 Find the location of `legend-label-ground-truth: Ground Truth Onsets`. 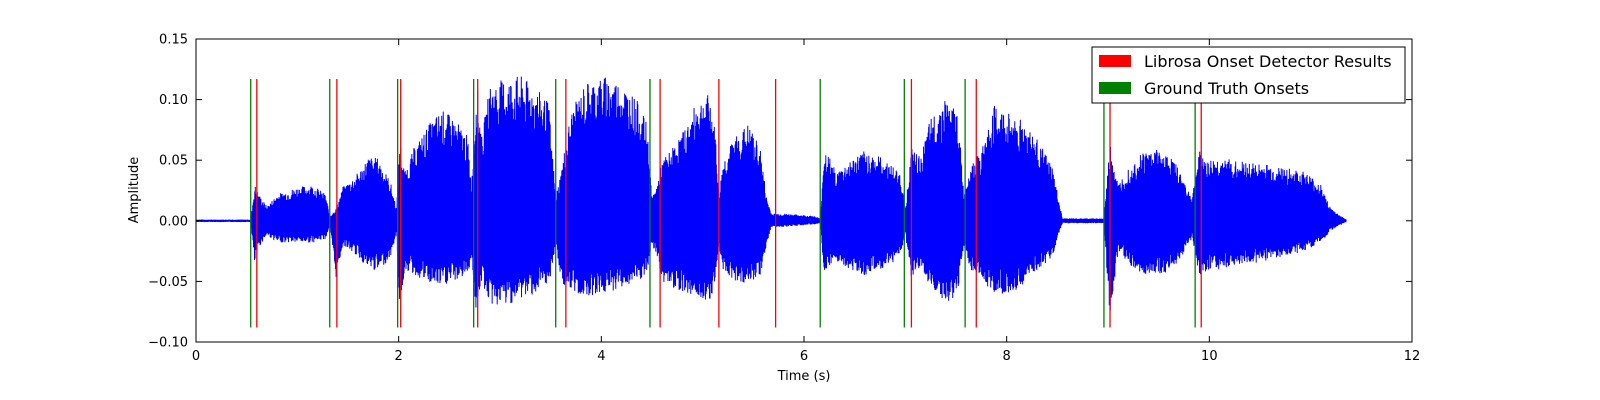

legend-label-ground-truth: Ground Truth Onsets is located at coordinates (1226, 88).